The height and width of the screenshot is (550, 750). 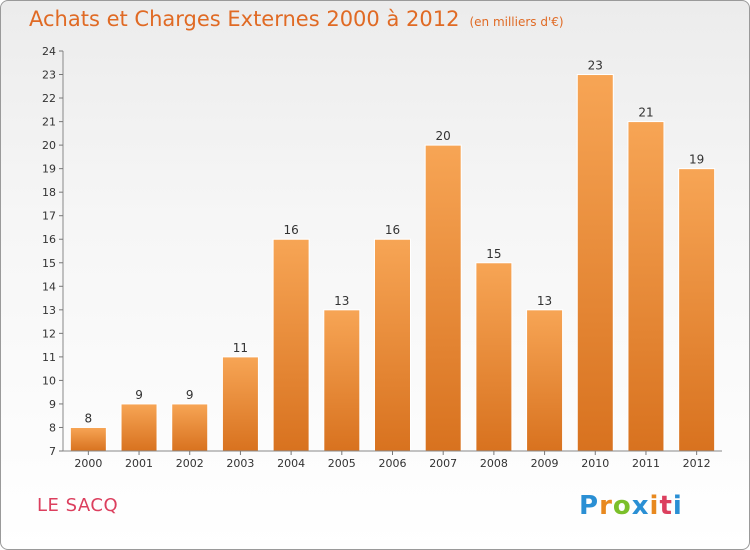 What do you see at coordinates (49, 357) in the screenshot?
I see `y-tick-label: 11` at bounding box center [49, 357].